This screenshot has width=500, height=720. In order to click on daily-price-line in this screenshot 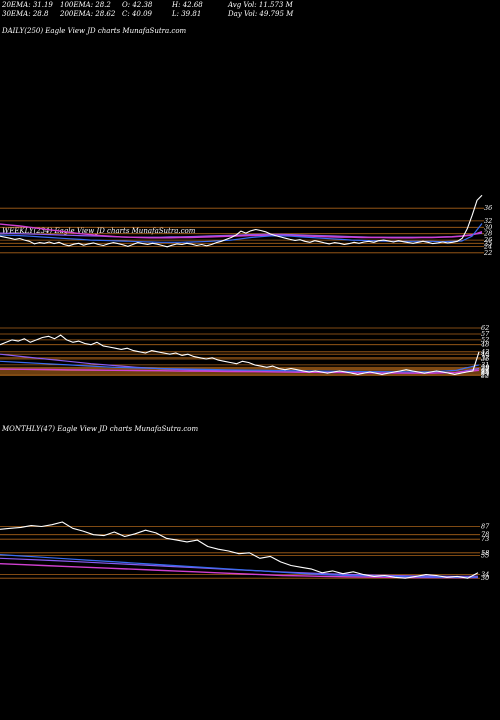, I will do `click(241, 221)`.